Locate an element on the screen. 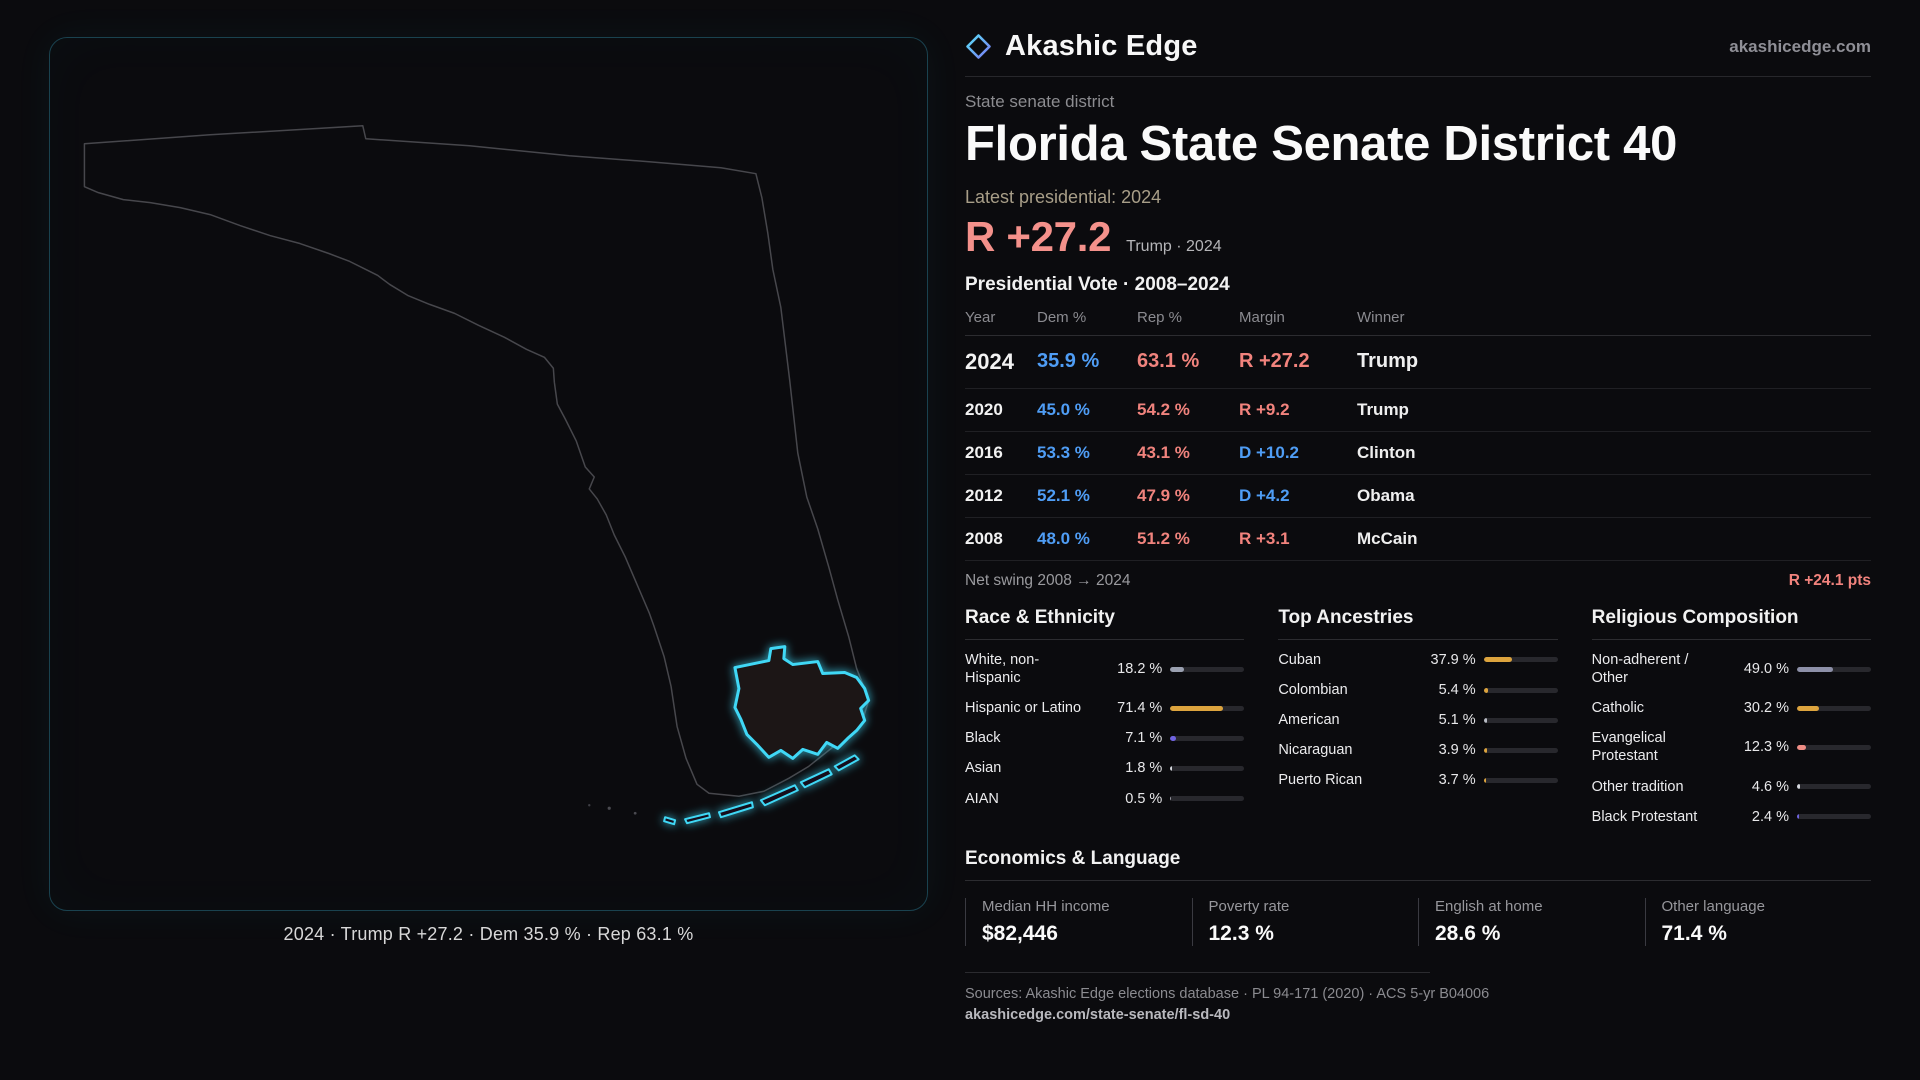  demo-row: White, non-Hispanic 18.2 % is located at coordinates (1105, 669).